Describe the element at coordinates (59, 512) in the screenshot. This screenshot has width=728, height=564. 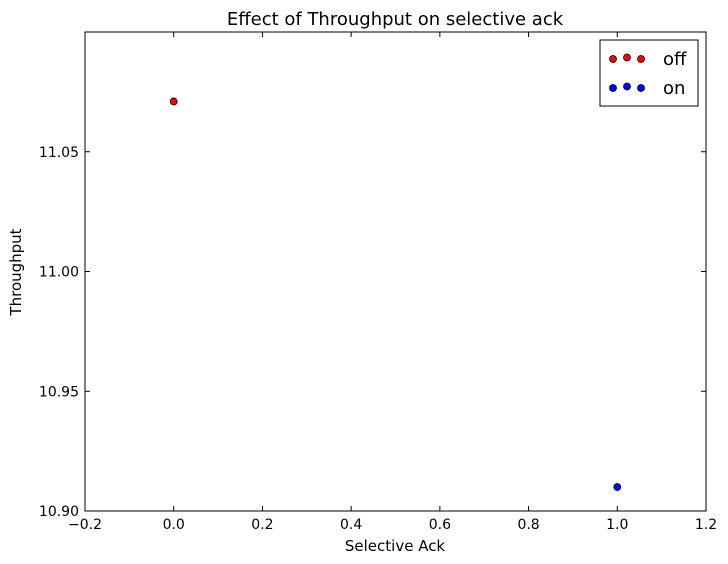
I see `y-tick-label: 10.90` at that location.